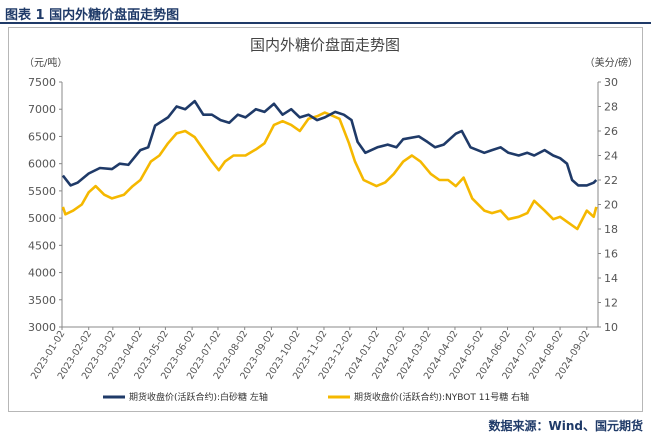  What do you see at coordinates (42, 109) in the screenshot?
I see `left-tick-label: 7000` at bounding box center [42, 109].